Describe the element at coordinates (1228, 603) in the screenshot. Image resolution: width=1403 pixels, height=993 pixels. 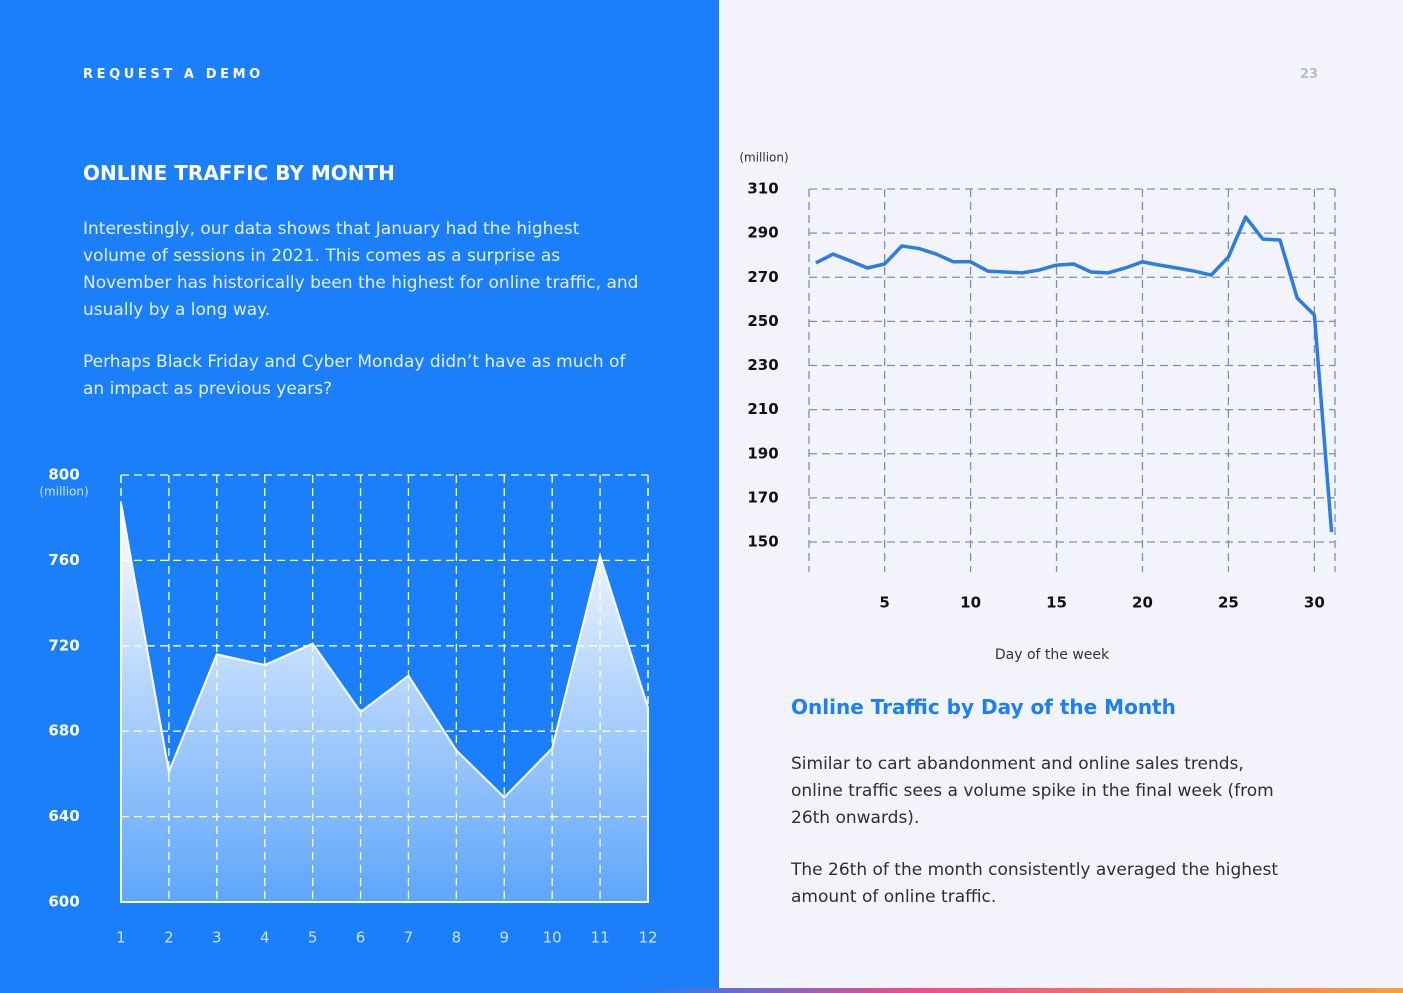
I see `x-tick-label: 25` at that location.